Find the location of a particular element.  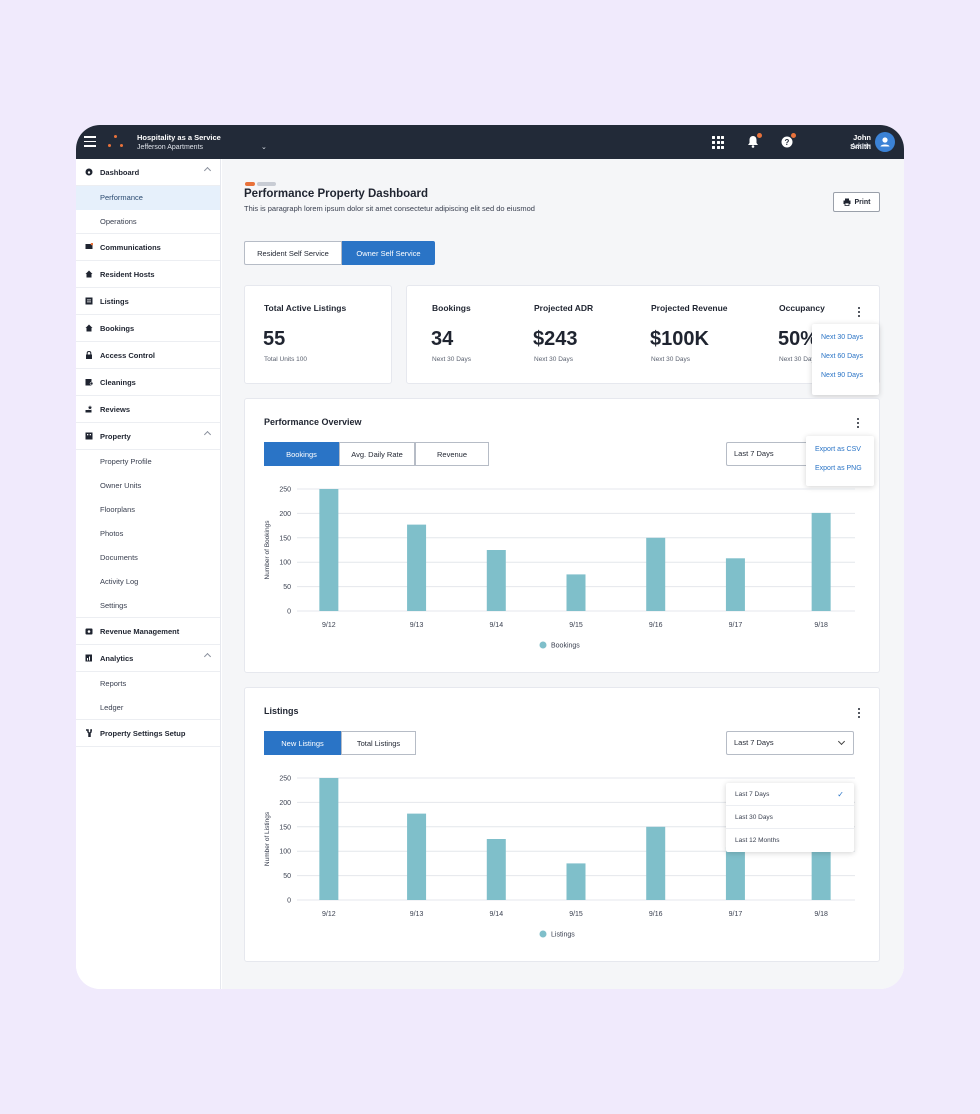

sidebar-item-reviews: Reviews is located at coordinates (148, 409).